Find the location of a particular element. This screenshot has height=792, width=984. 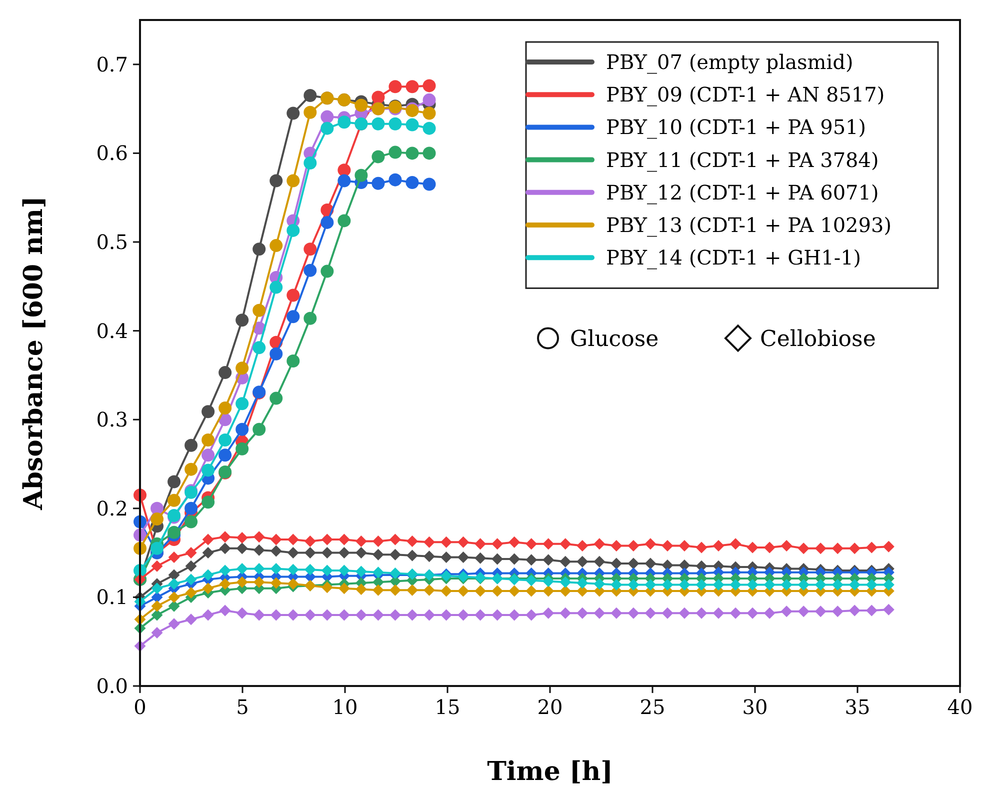

x-tick-label: 20 is located at coordinates (550, 707).